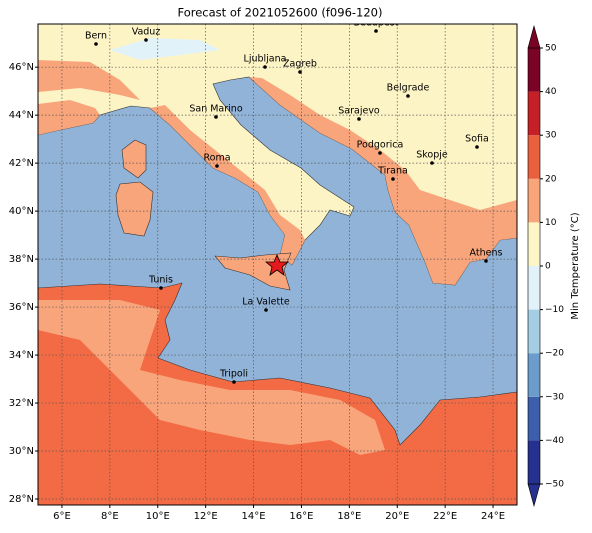 Image resolution: width=592 pixels, height=533 pixels. What do you see at coordinates (215, 109) in the screenshot?
I see `city-label: San Marino` at bounding box center [215, 109].